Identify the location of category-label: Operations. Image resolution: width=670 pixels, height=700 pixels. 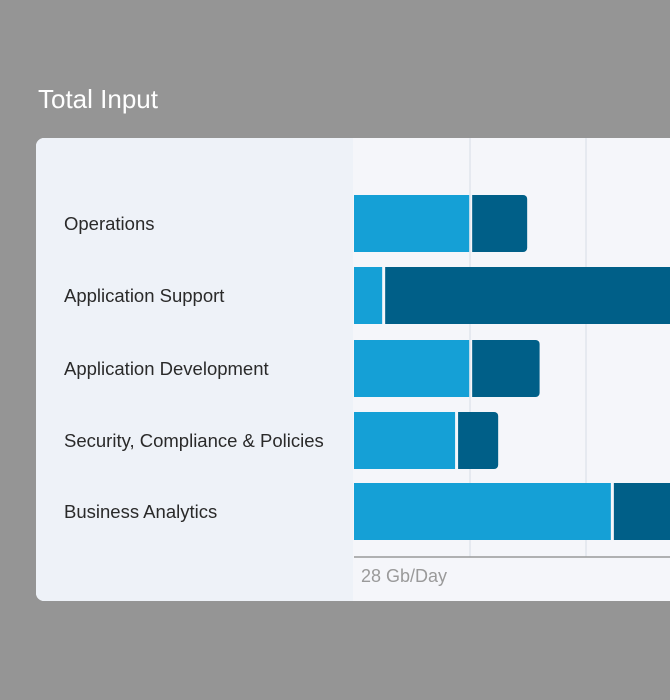
(109, 223).